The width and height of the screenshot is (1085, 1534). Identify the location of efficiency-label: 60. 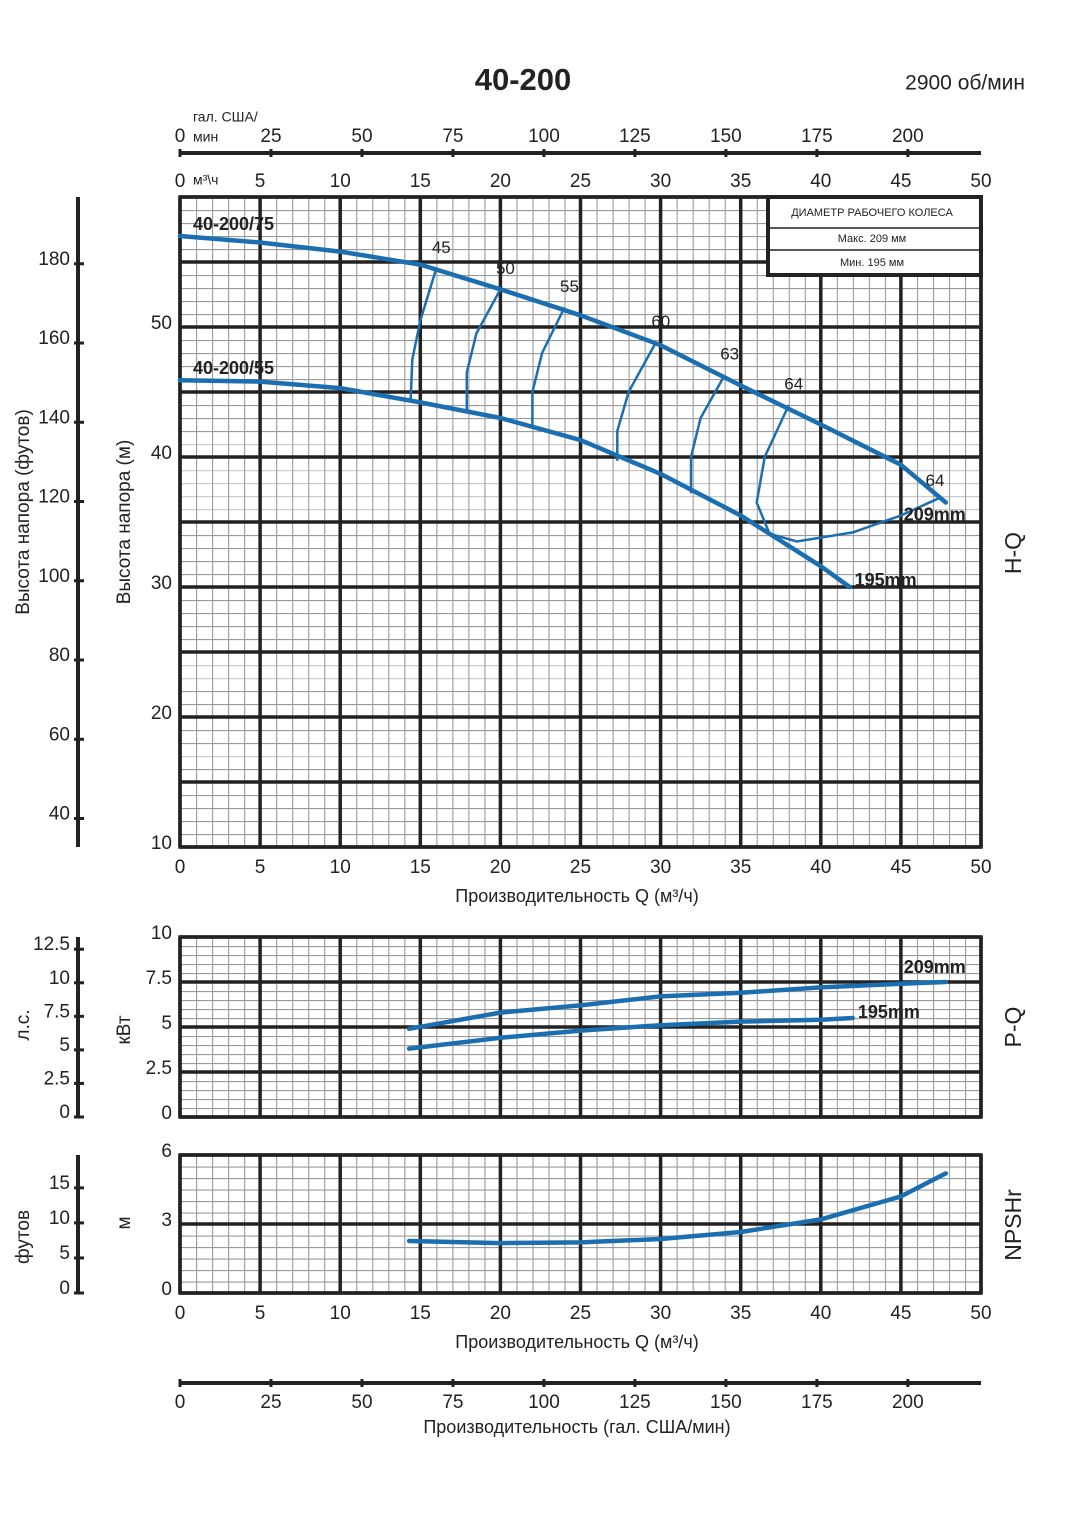
(660, 321).